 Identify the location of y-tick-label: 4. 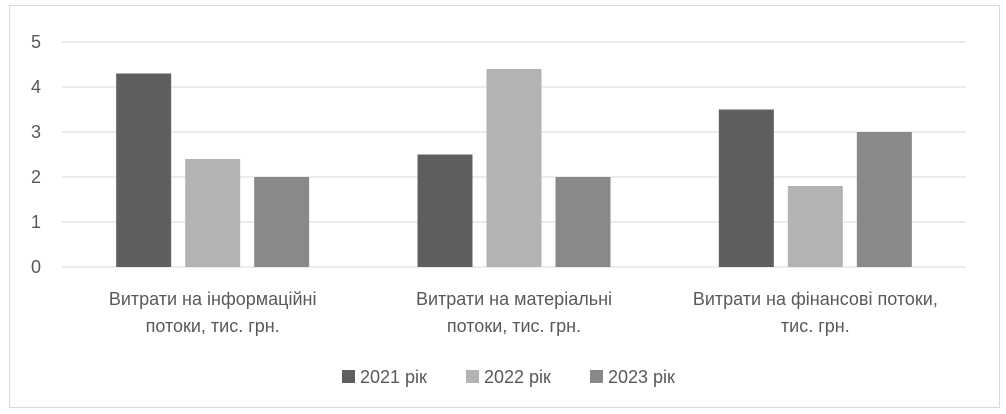
(36, 87).